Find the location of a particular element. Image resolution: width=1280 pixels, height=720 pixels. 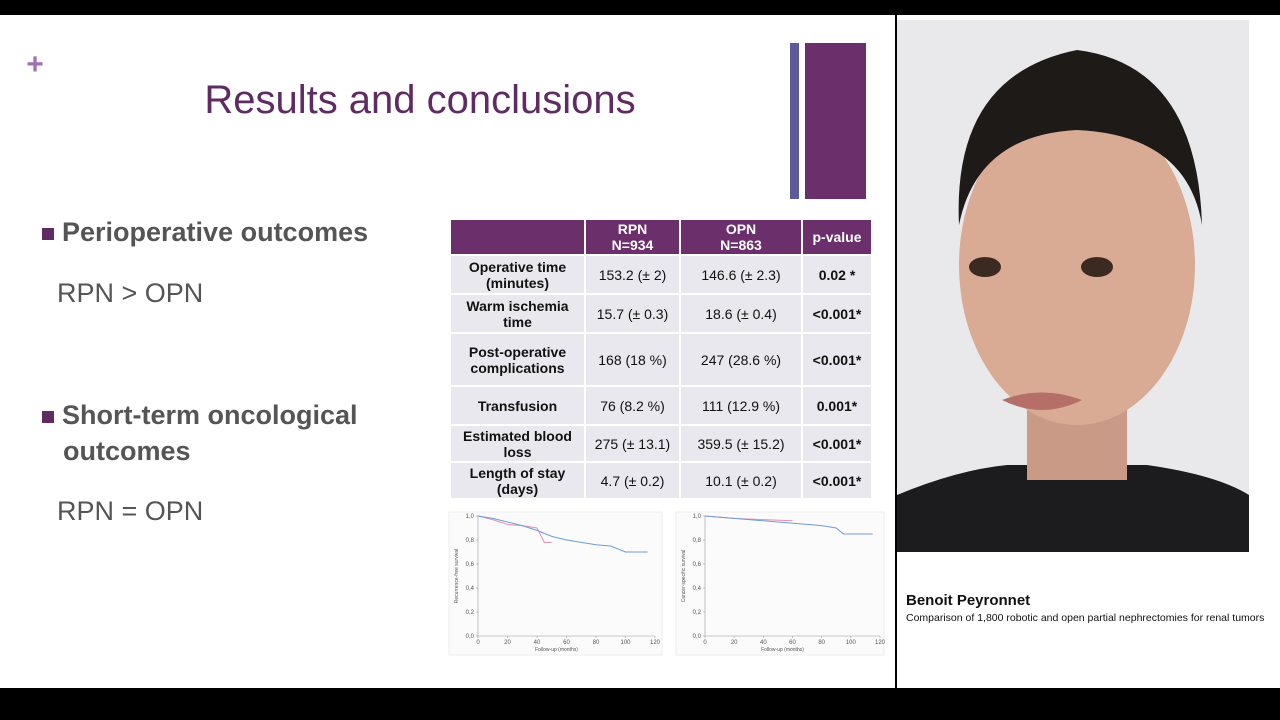

table-cell: 15.7 (± 0.3) is located at coordinates (632, 313).